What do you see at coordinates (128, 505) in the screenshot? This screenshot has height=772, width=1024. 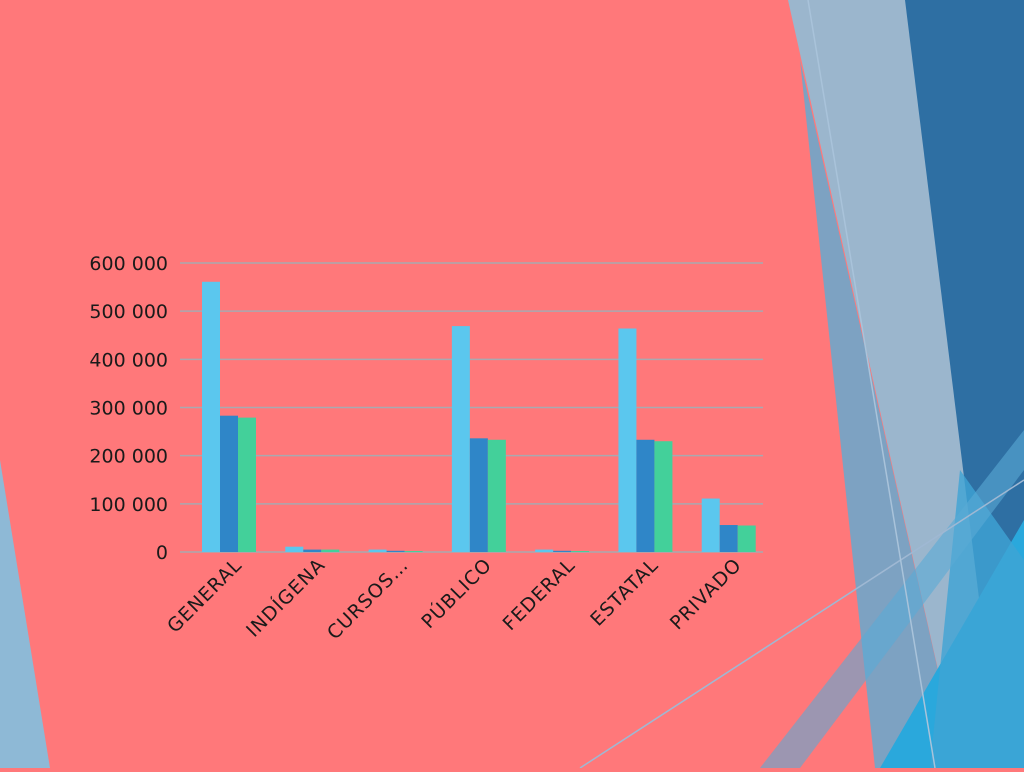 I see `y-tick-label: 100 000` at bounding box center [128, 505].